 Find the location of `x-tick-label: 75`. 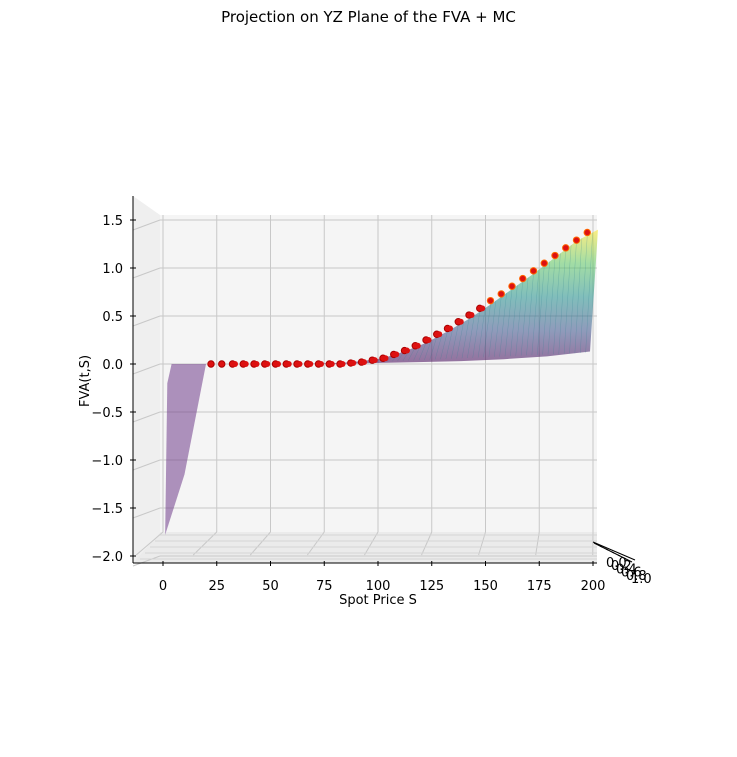

x-tick-label: 75 is located at coordinates (324, 586).